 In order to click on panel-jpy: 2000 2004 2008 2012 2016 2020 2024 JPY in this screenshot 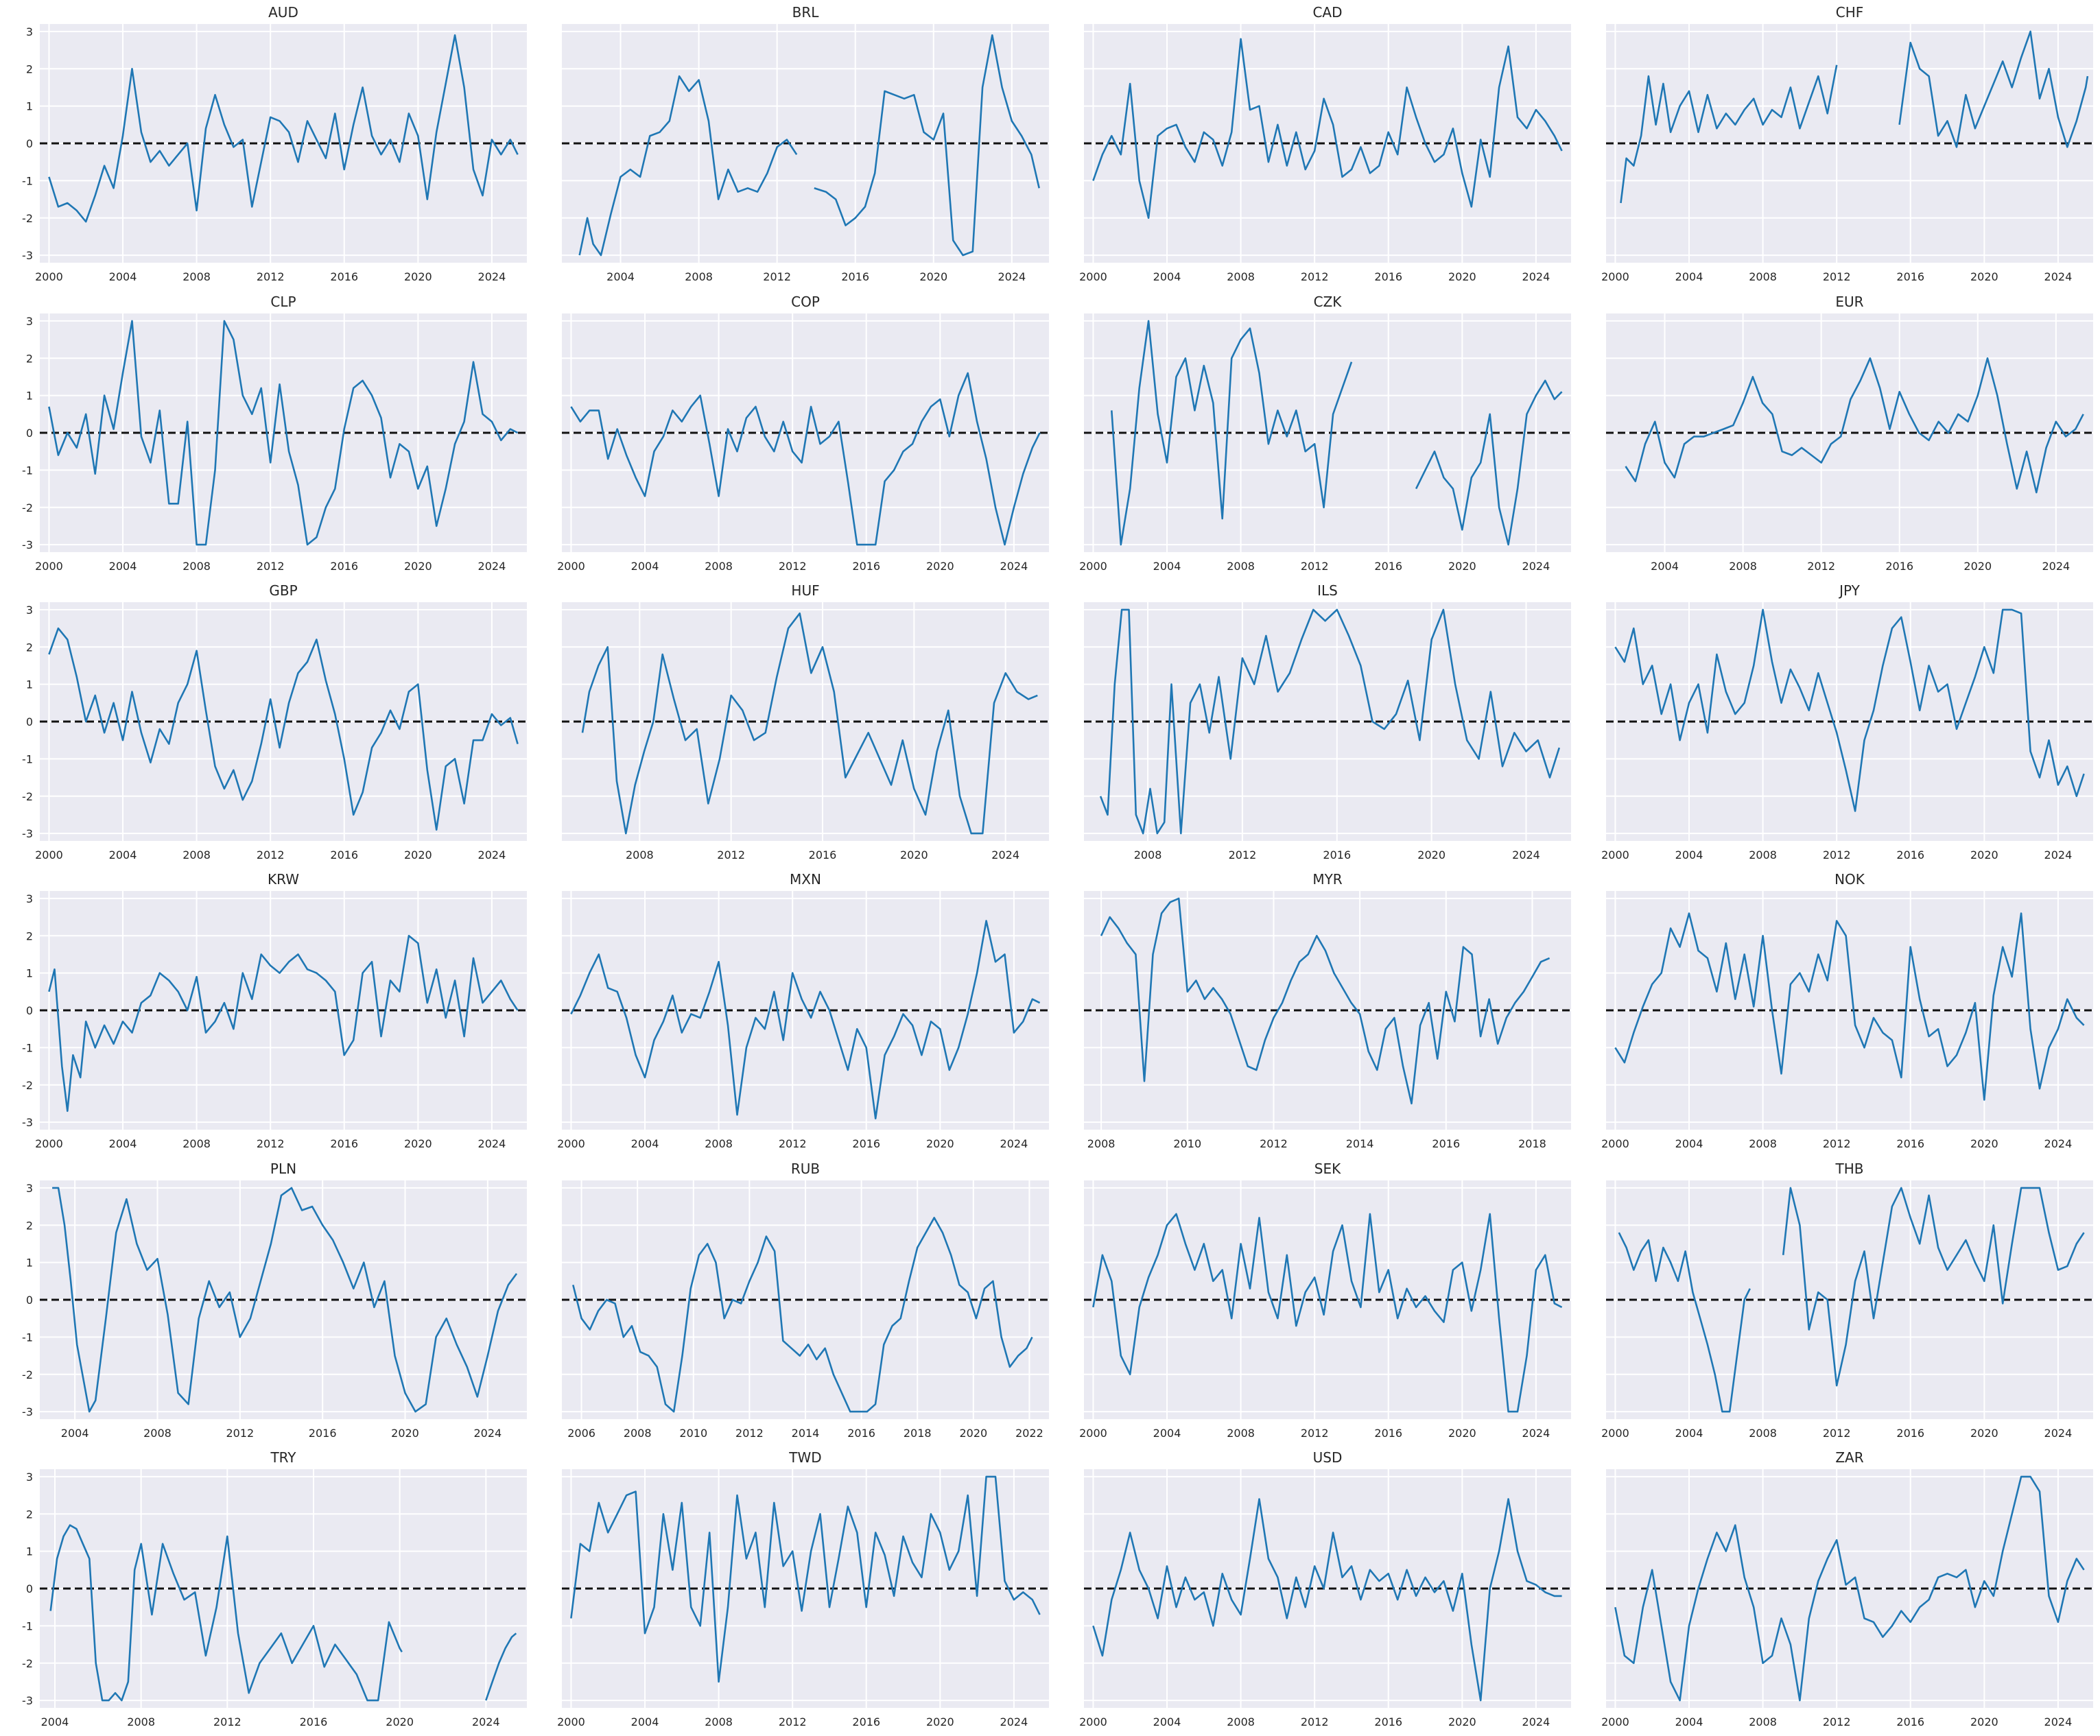, I will do `click(1847, 721)`.